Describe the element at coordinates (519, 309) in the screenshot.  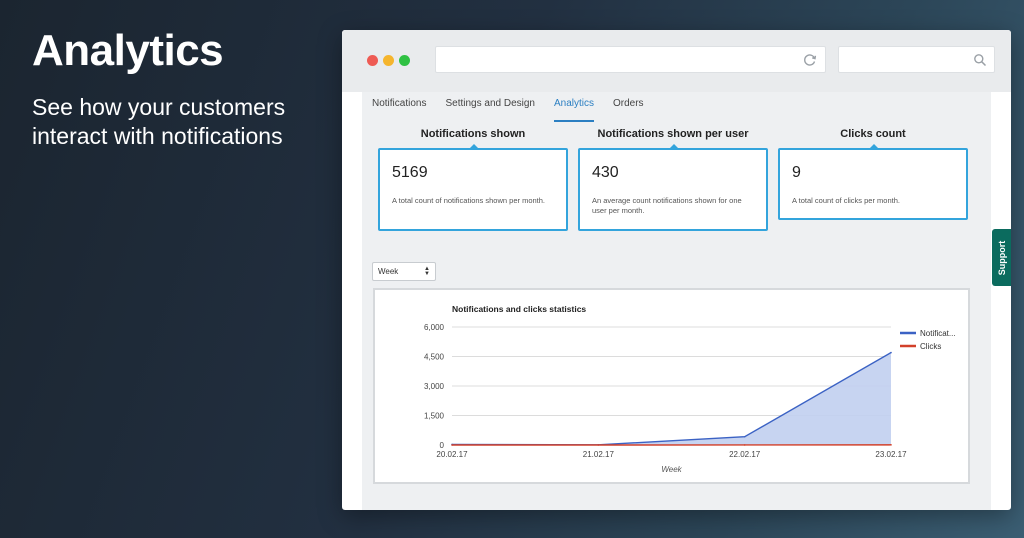
I see `chart-title: Notifications and clicks statistics` at that location.